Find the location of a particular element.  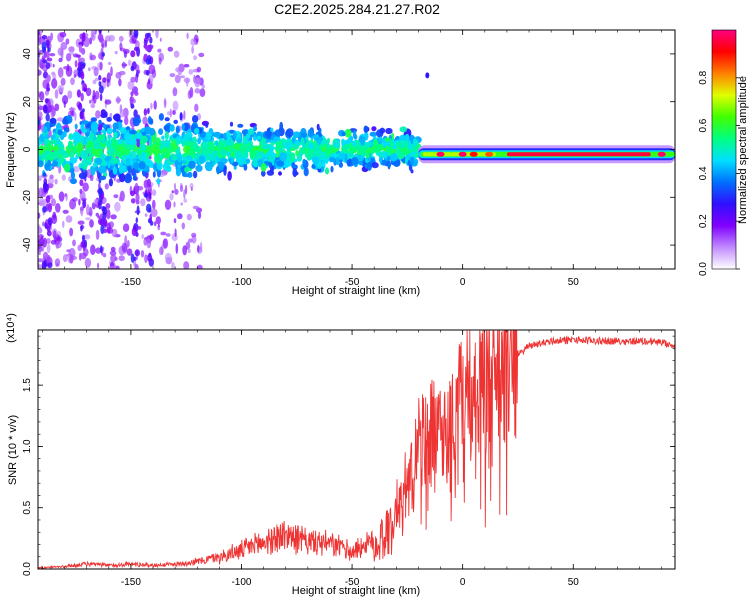

snr-y-scale-note: (x10⁴) is located at coordinates (11, 328).